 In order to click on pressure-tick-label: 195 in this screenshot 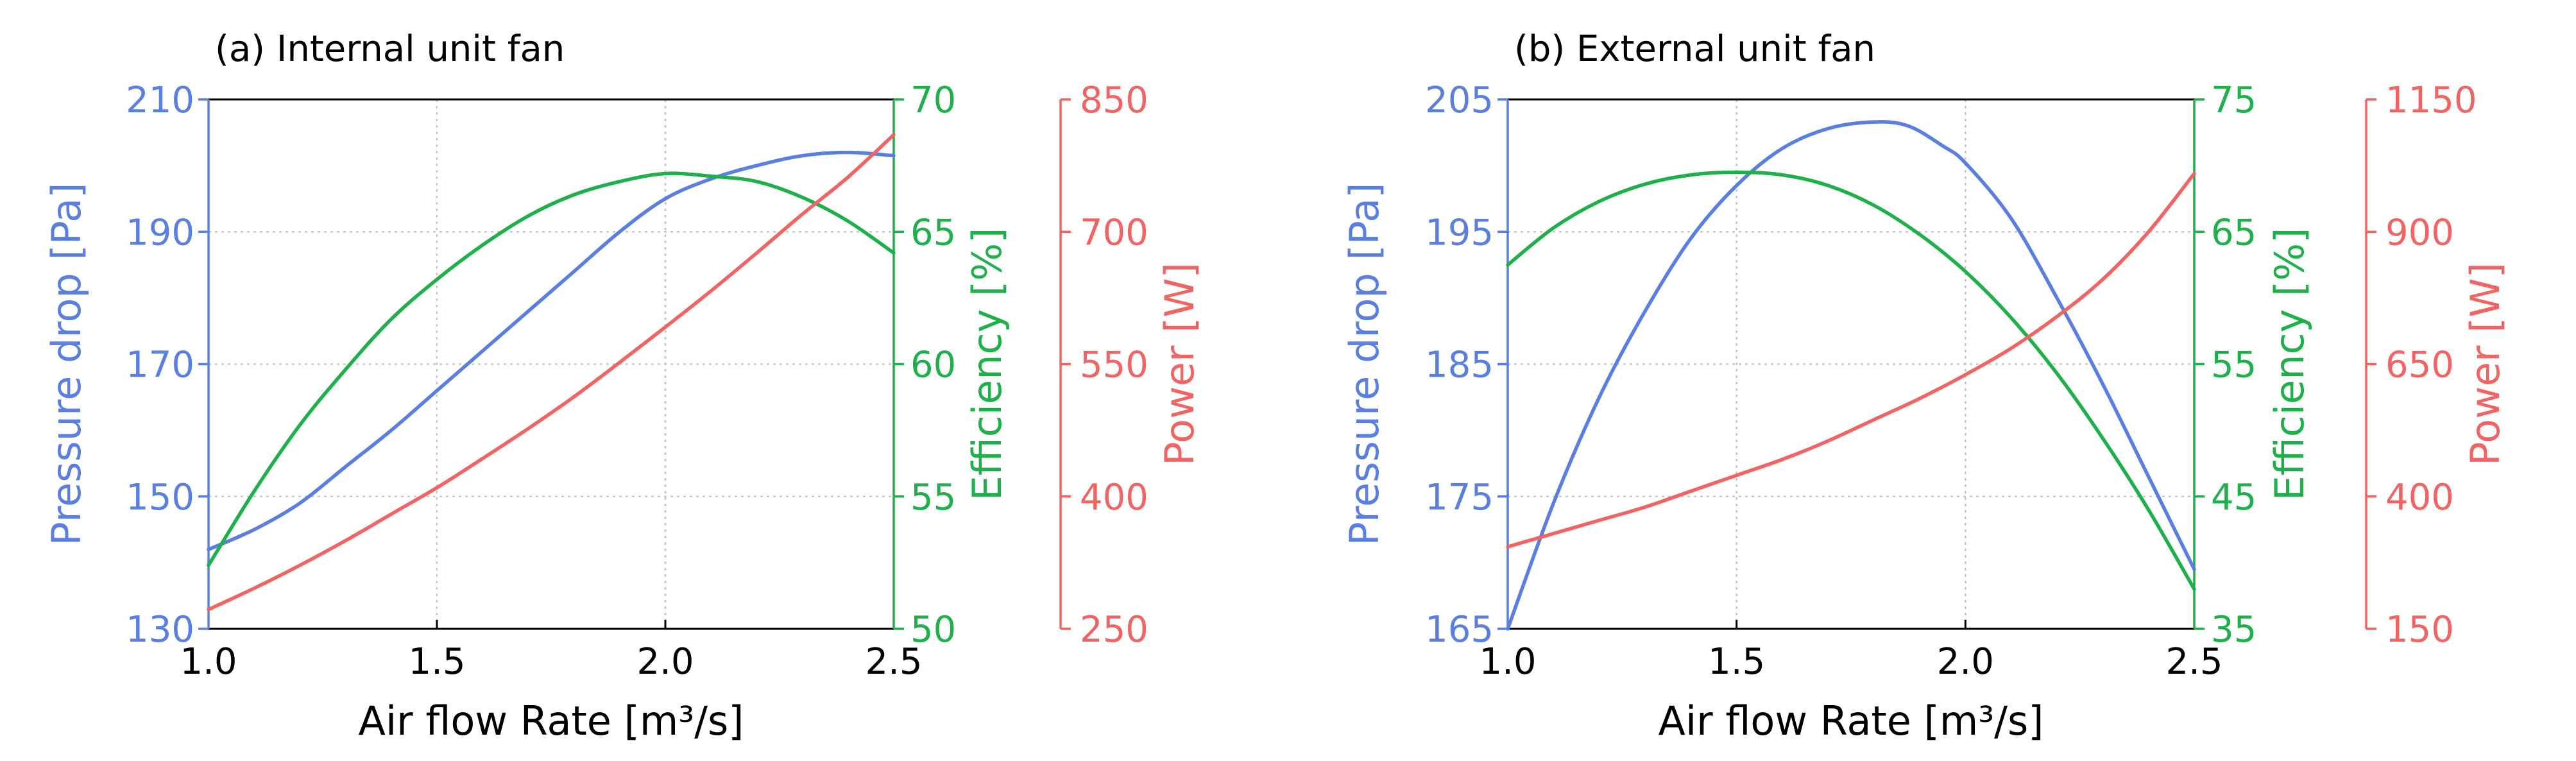, I will do `click(1459, 232)`.